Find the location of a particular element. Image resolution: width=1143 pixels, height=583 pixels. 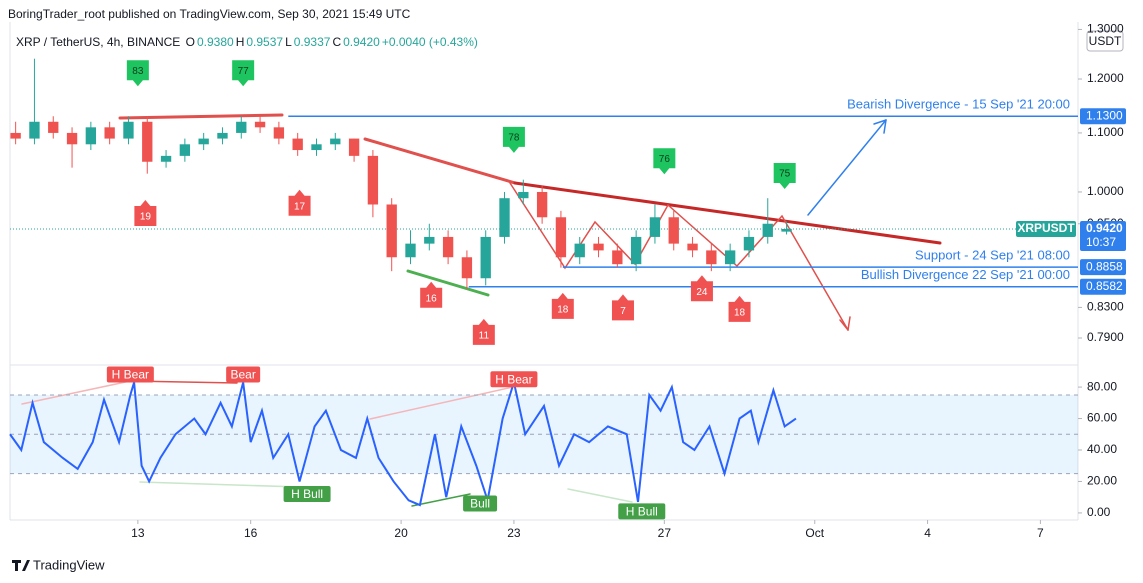

x-tick-label: 20 is located at coordinates (401, 533).